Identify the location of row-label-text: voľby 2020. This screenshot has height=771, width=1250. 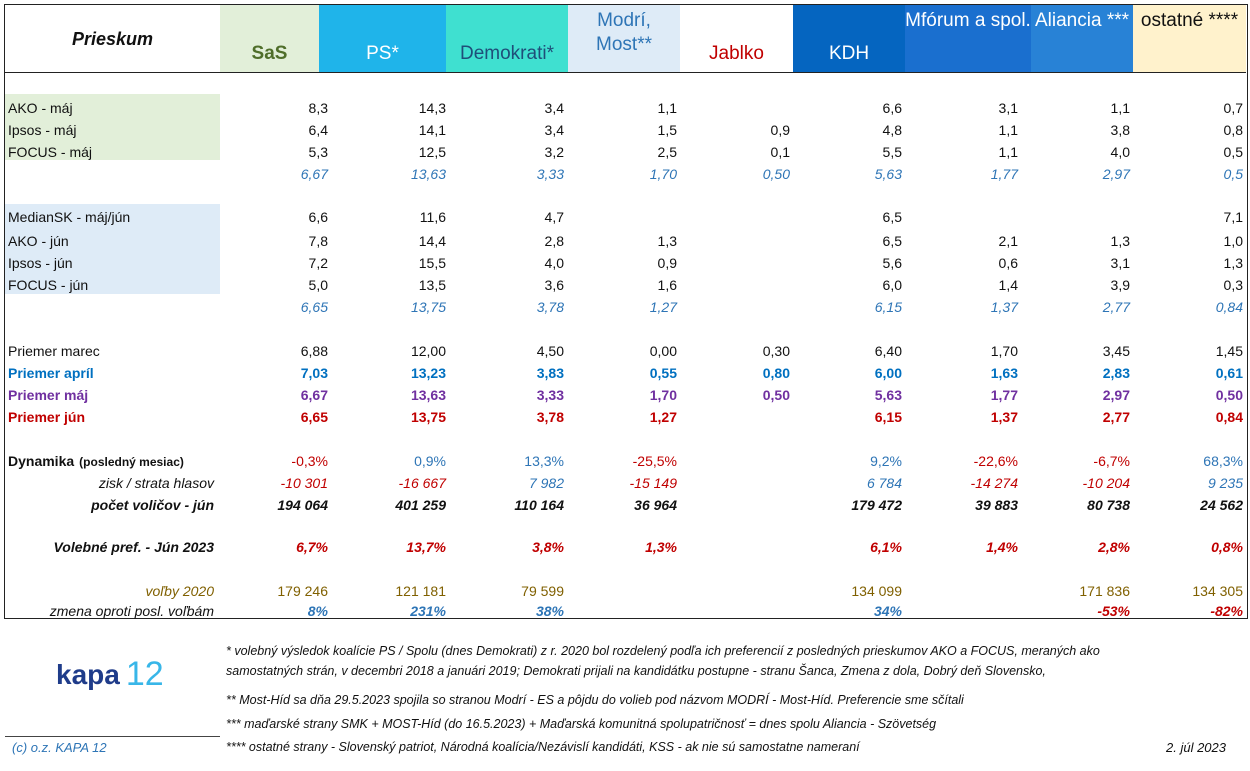
(179, 591).